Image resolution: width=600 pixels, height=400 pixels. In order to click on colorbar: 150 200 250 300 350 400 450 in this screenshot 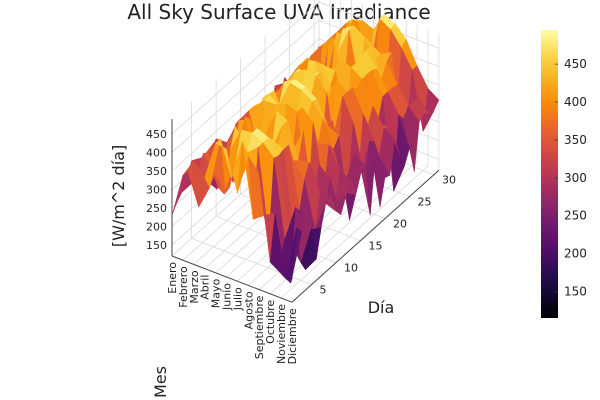, I will do `click(564, 174)`.